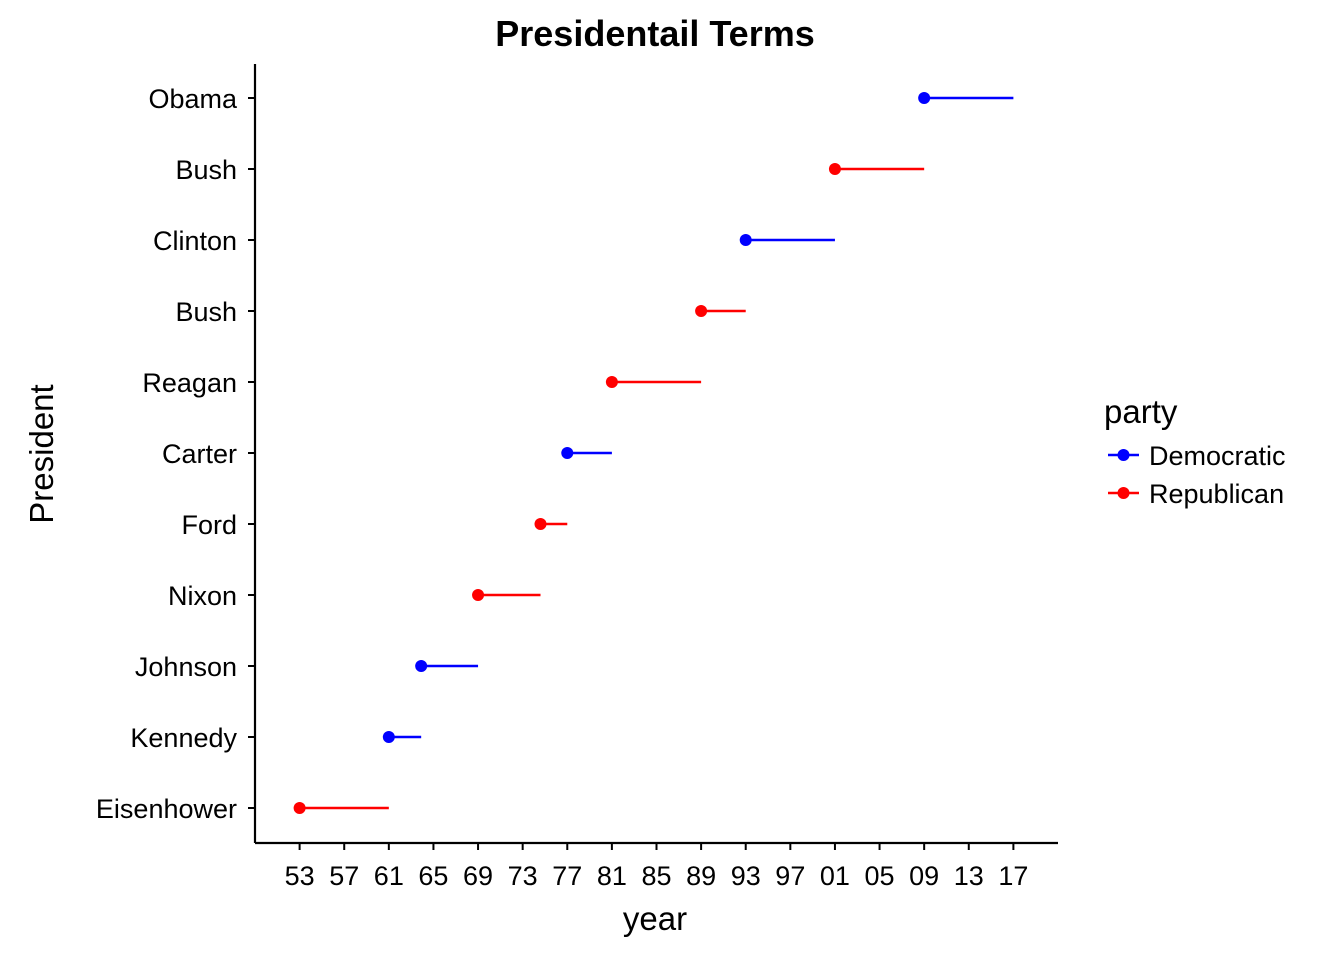  I want to click on x-tick-label: 81, so click(612, 876).